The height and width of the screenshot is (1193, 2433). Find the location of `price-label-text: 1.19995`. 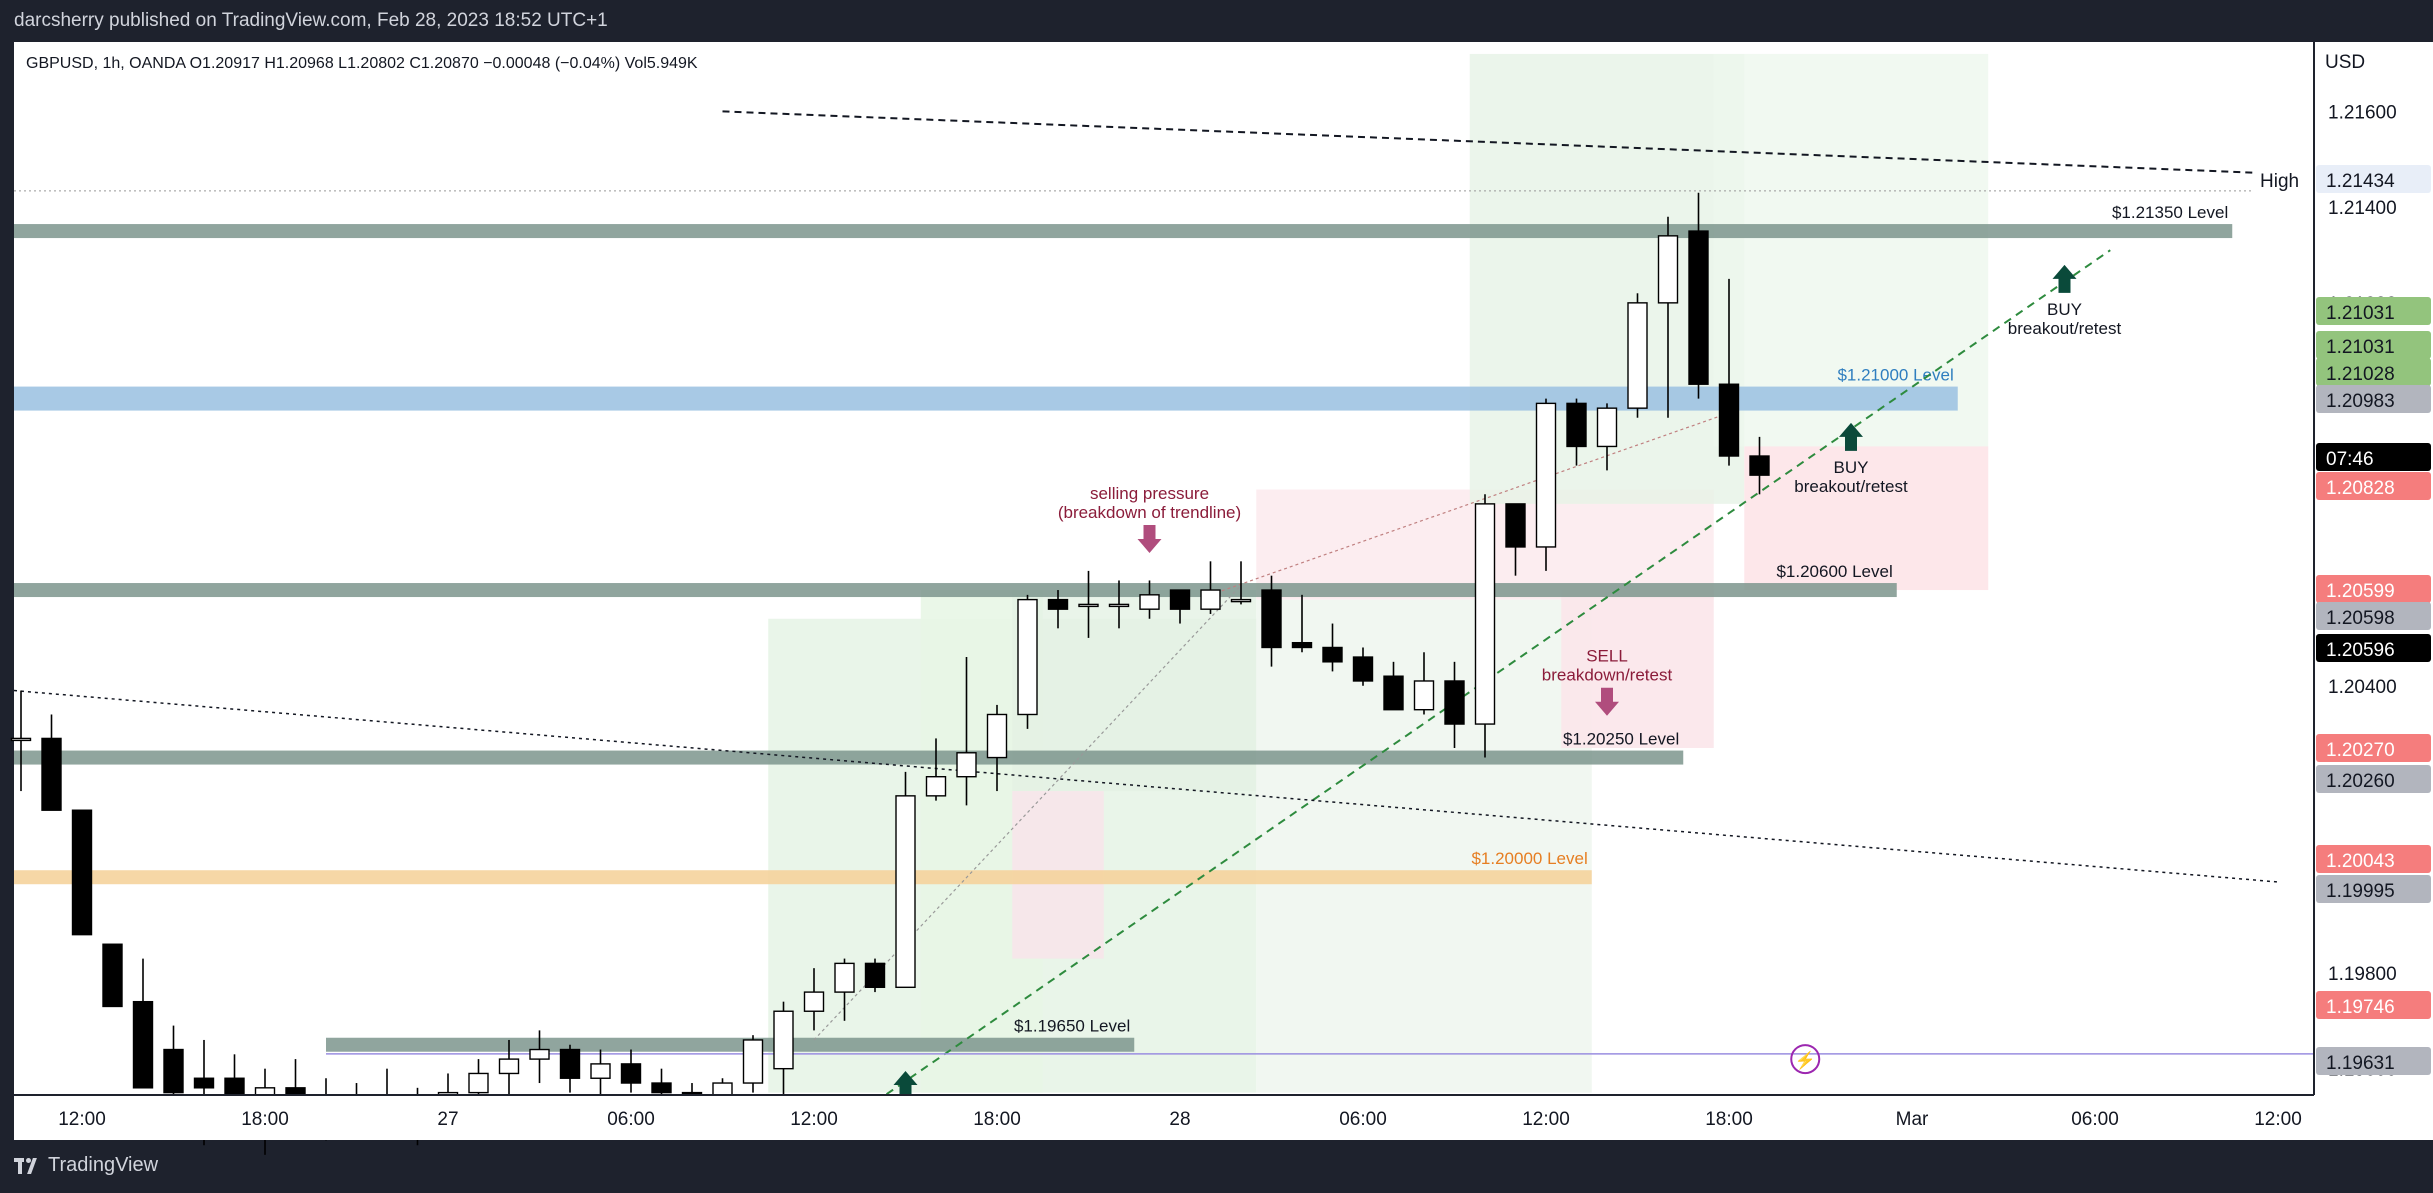

price-label-text: 1.19995 is located at coordinates (2360, 891).